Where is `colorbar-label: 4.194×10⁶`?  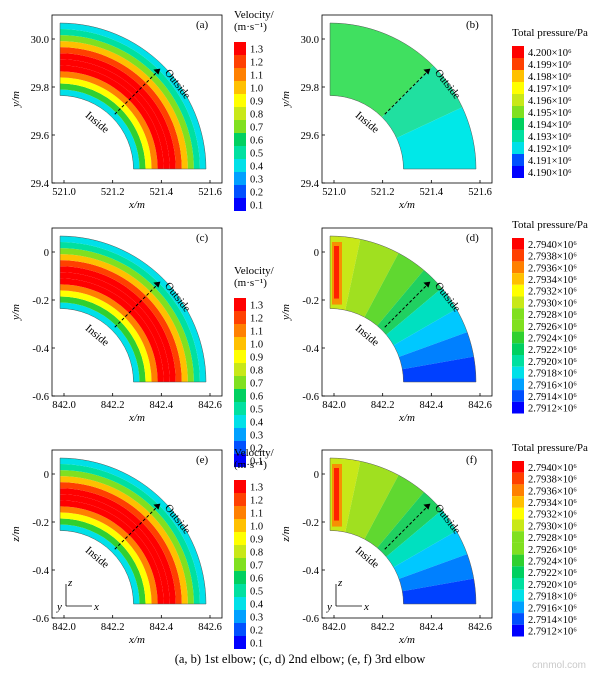
colorbar-label: 4.194×10⁶ is located at coordinates (550, 125).